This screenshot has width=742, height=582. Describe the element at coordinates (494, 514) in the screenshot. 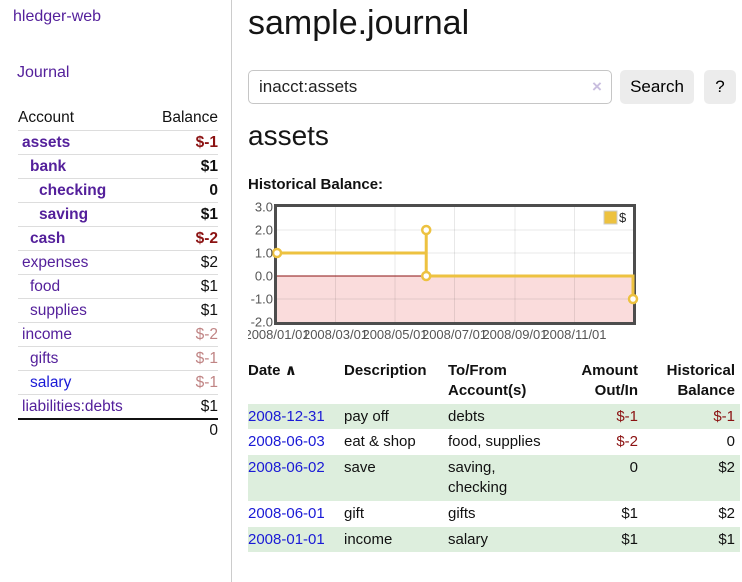

I see `register-row: 2008-06-01 gift gifts $1 $2` at that location.